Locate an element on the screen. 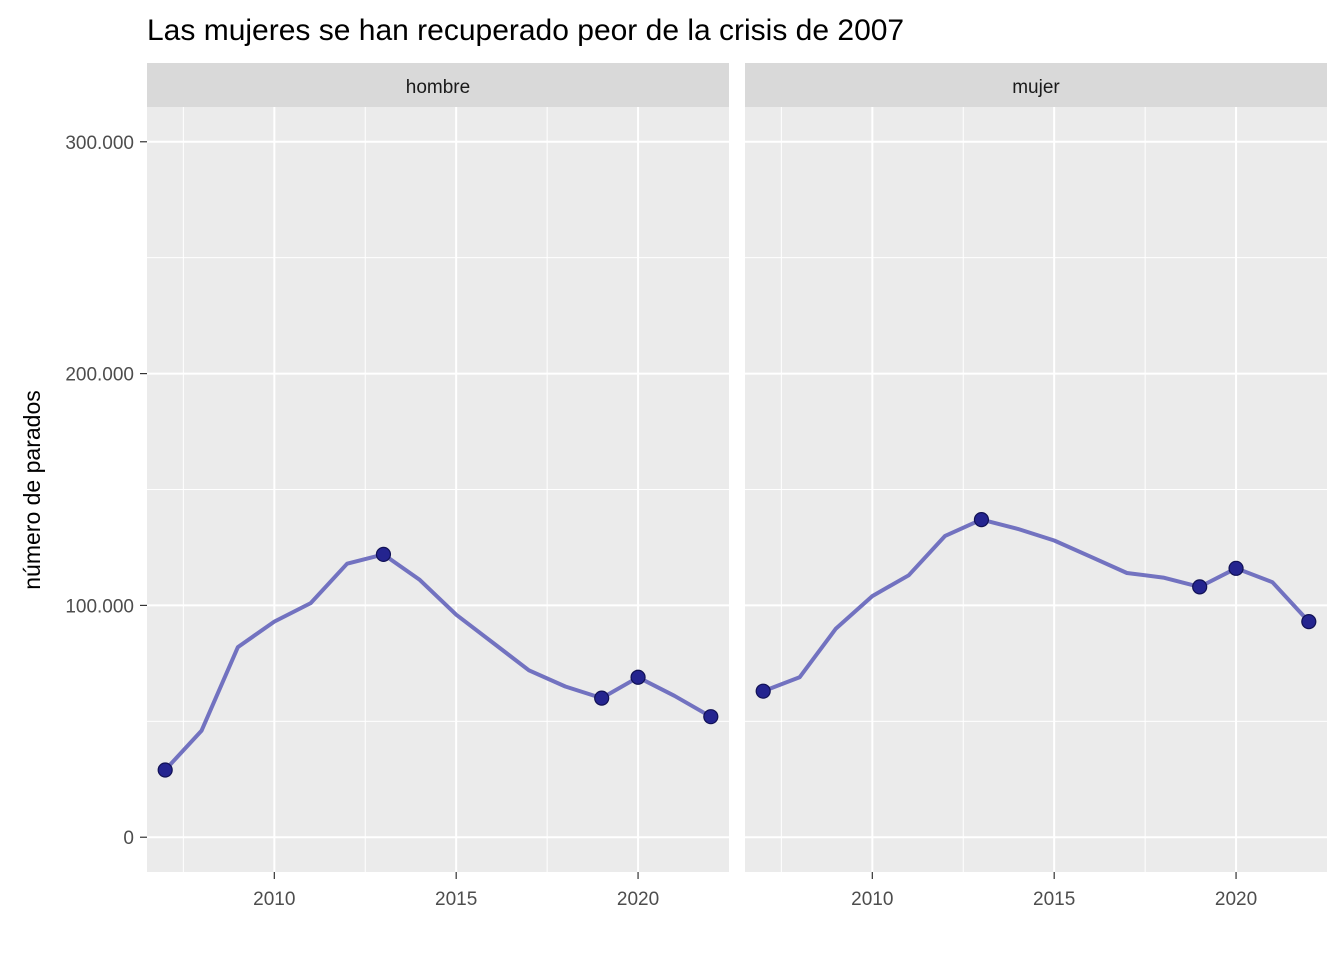 This screenshot has width=1344, height=965. data-point-hombre-2013 is located at coordinates (383, 554).